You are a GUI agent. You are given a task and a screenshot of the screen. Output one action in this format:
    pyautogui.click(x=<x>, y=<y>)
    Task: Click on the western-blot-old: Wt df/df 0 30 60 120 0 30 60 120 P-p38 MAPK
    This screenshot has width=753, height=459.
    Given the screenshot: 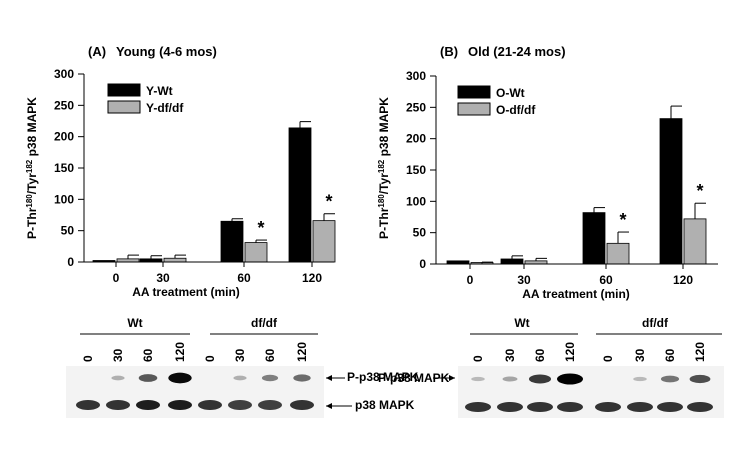 What is the action you would take?
    pyautogui.click(x=551, y=367)
    